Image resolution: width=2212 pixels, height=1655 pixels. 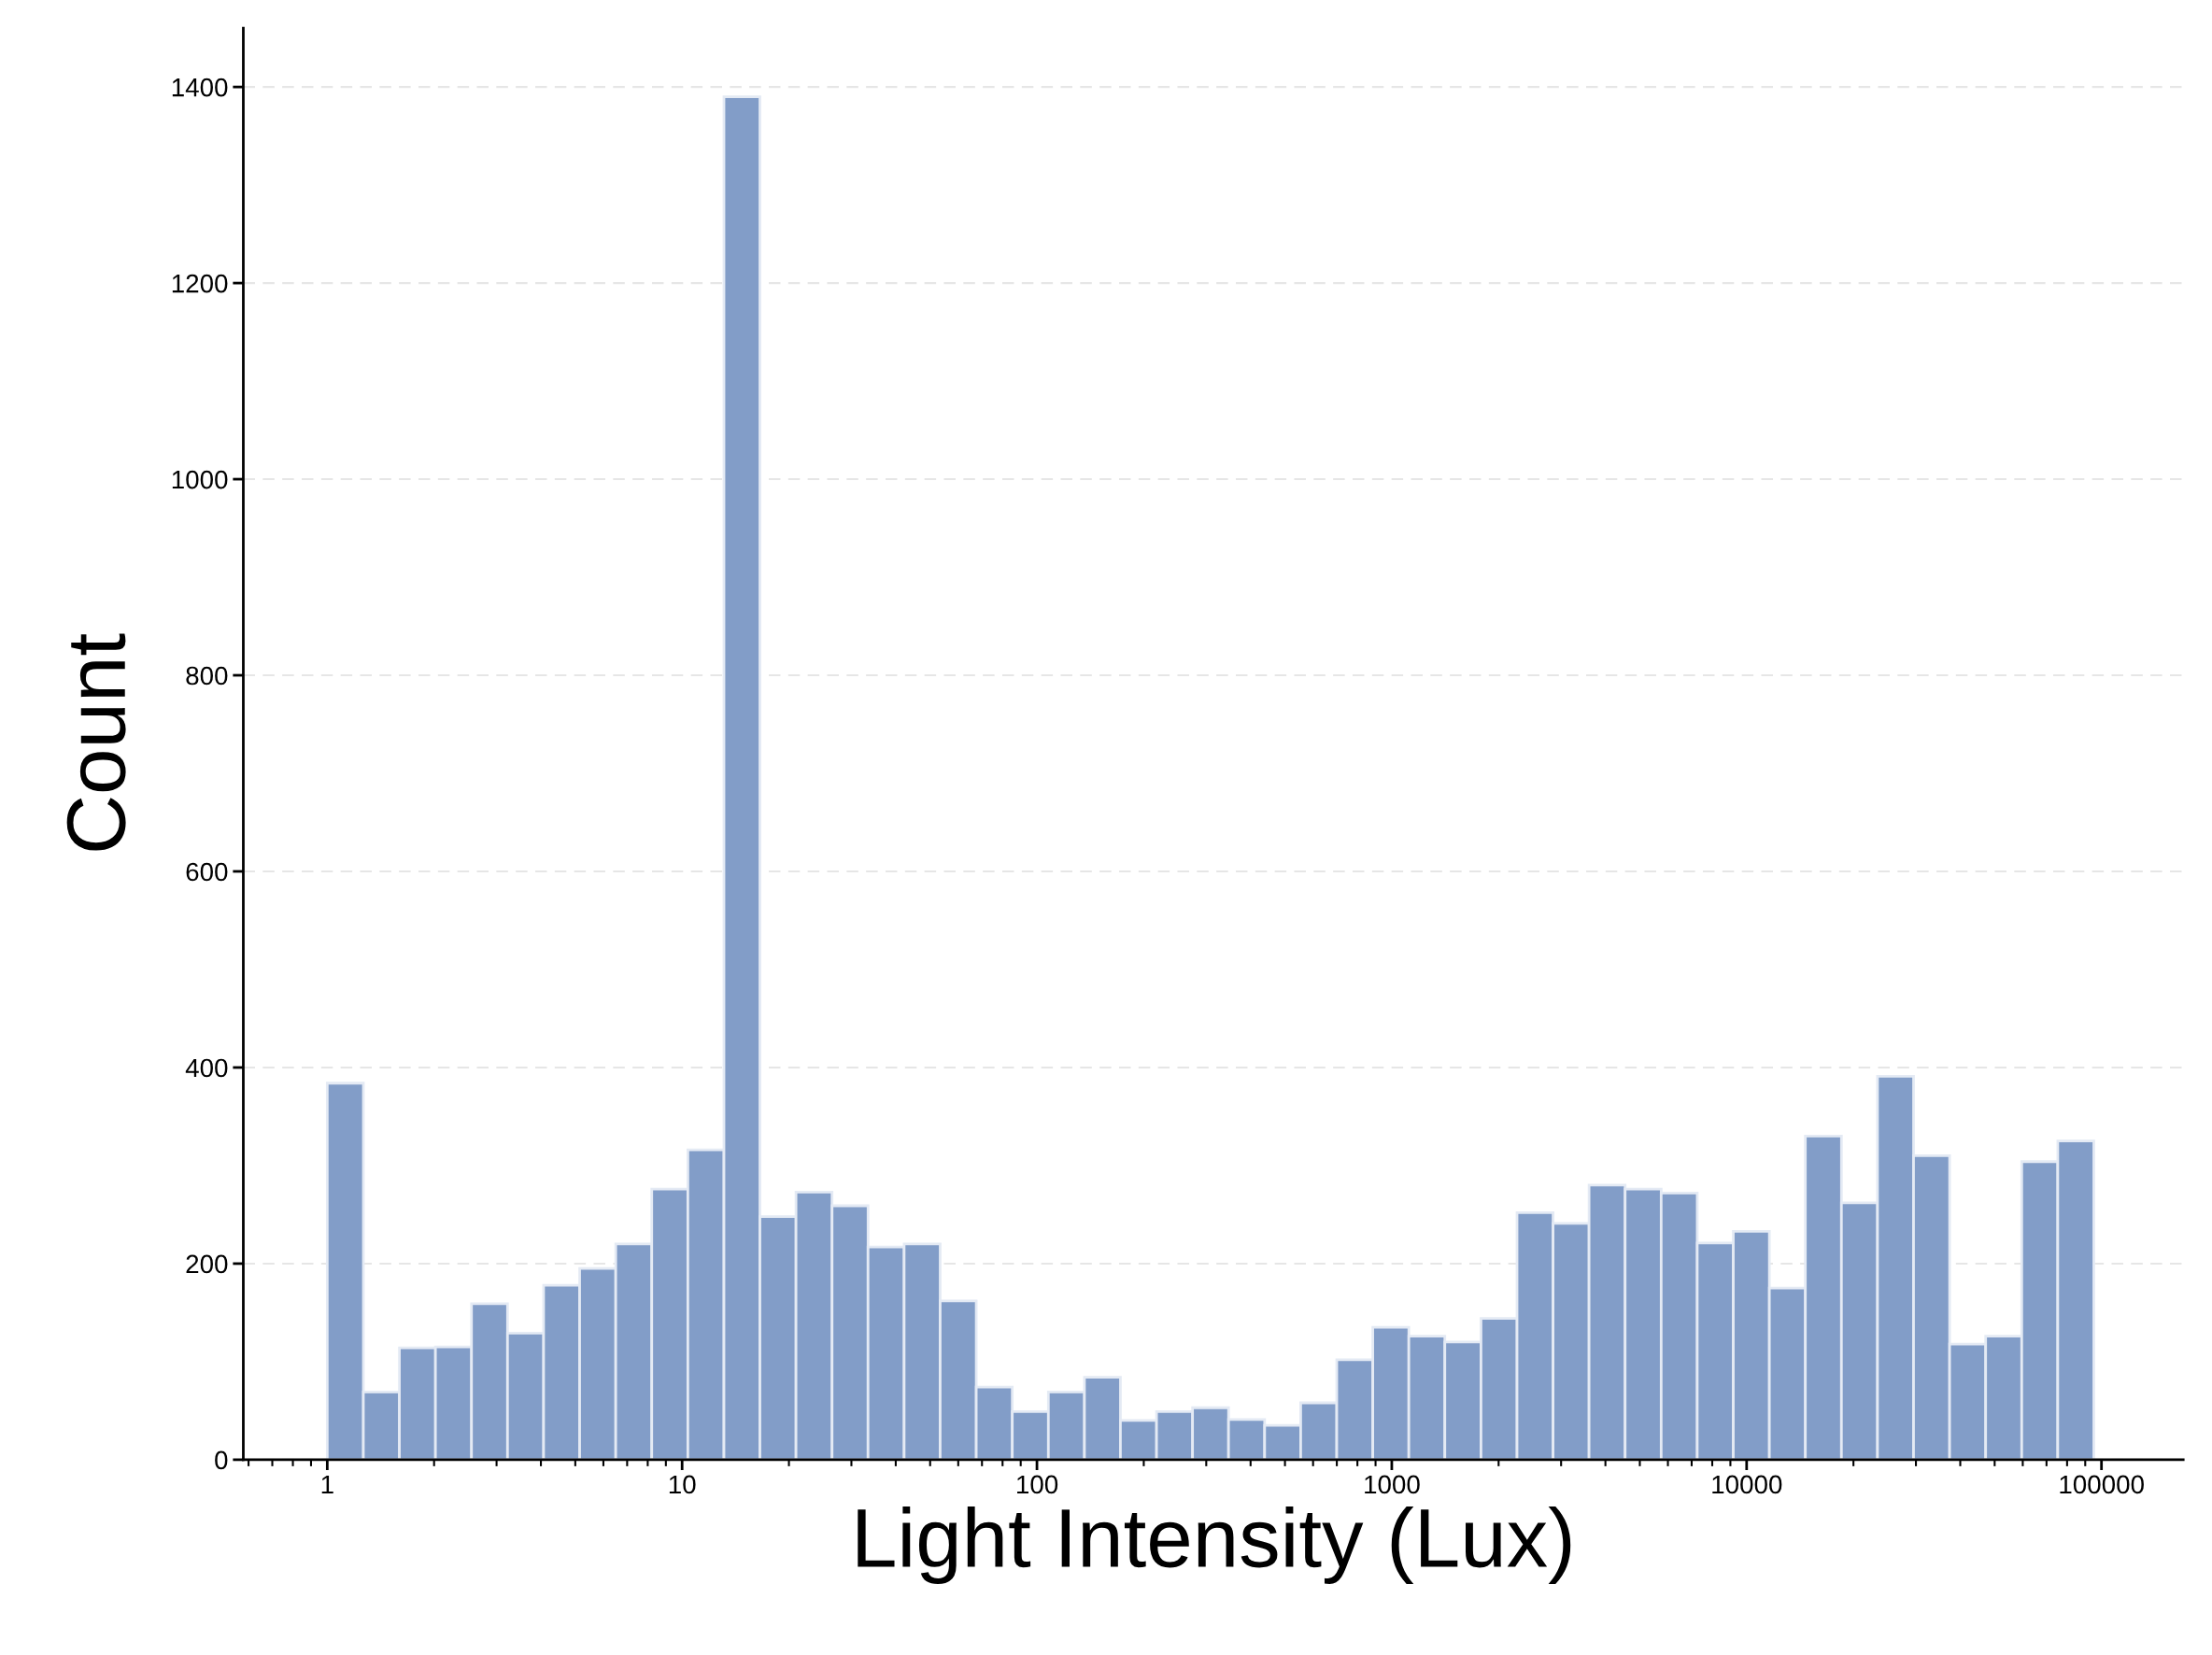 I want to click on y-tick-label: 600, so click(x=207, y=872).